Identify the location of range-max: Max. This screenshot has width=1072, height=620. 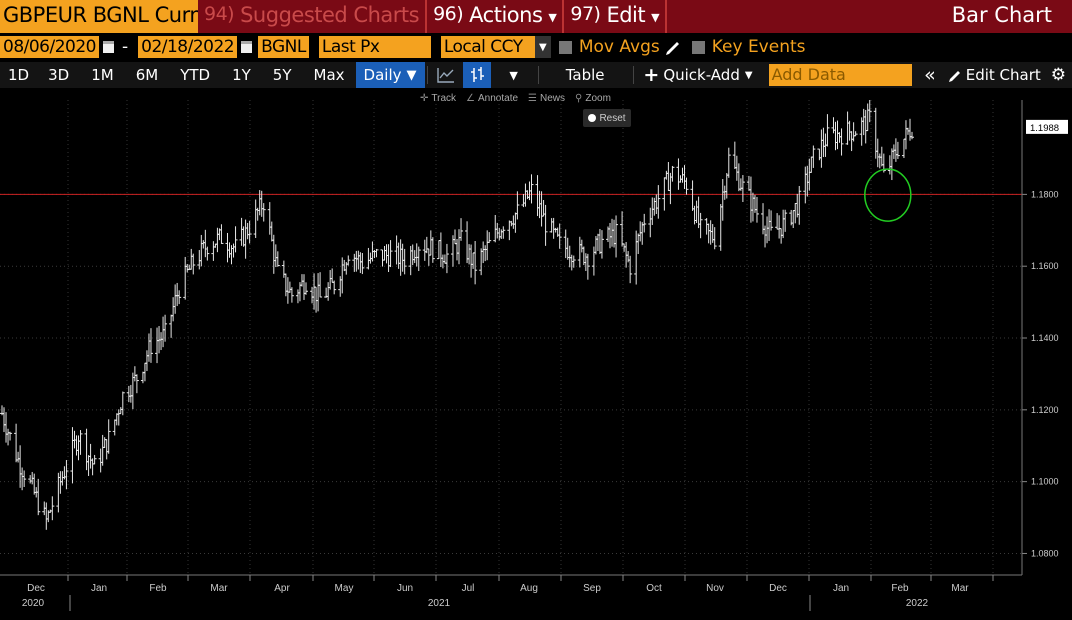
(329, 75).